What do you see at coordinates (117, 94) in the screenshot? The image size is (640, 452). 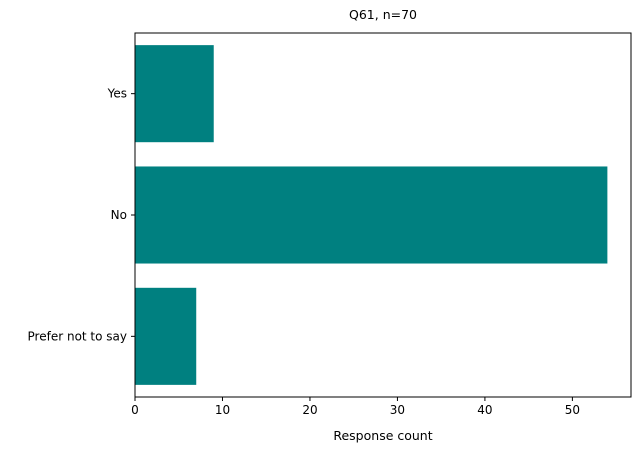 I see `y-tick-label: Yes` at bounding box center [117, 94].